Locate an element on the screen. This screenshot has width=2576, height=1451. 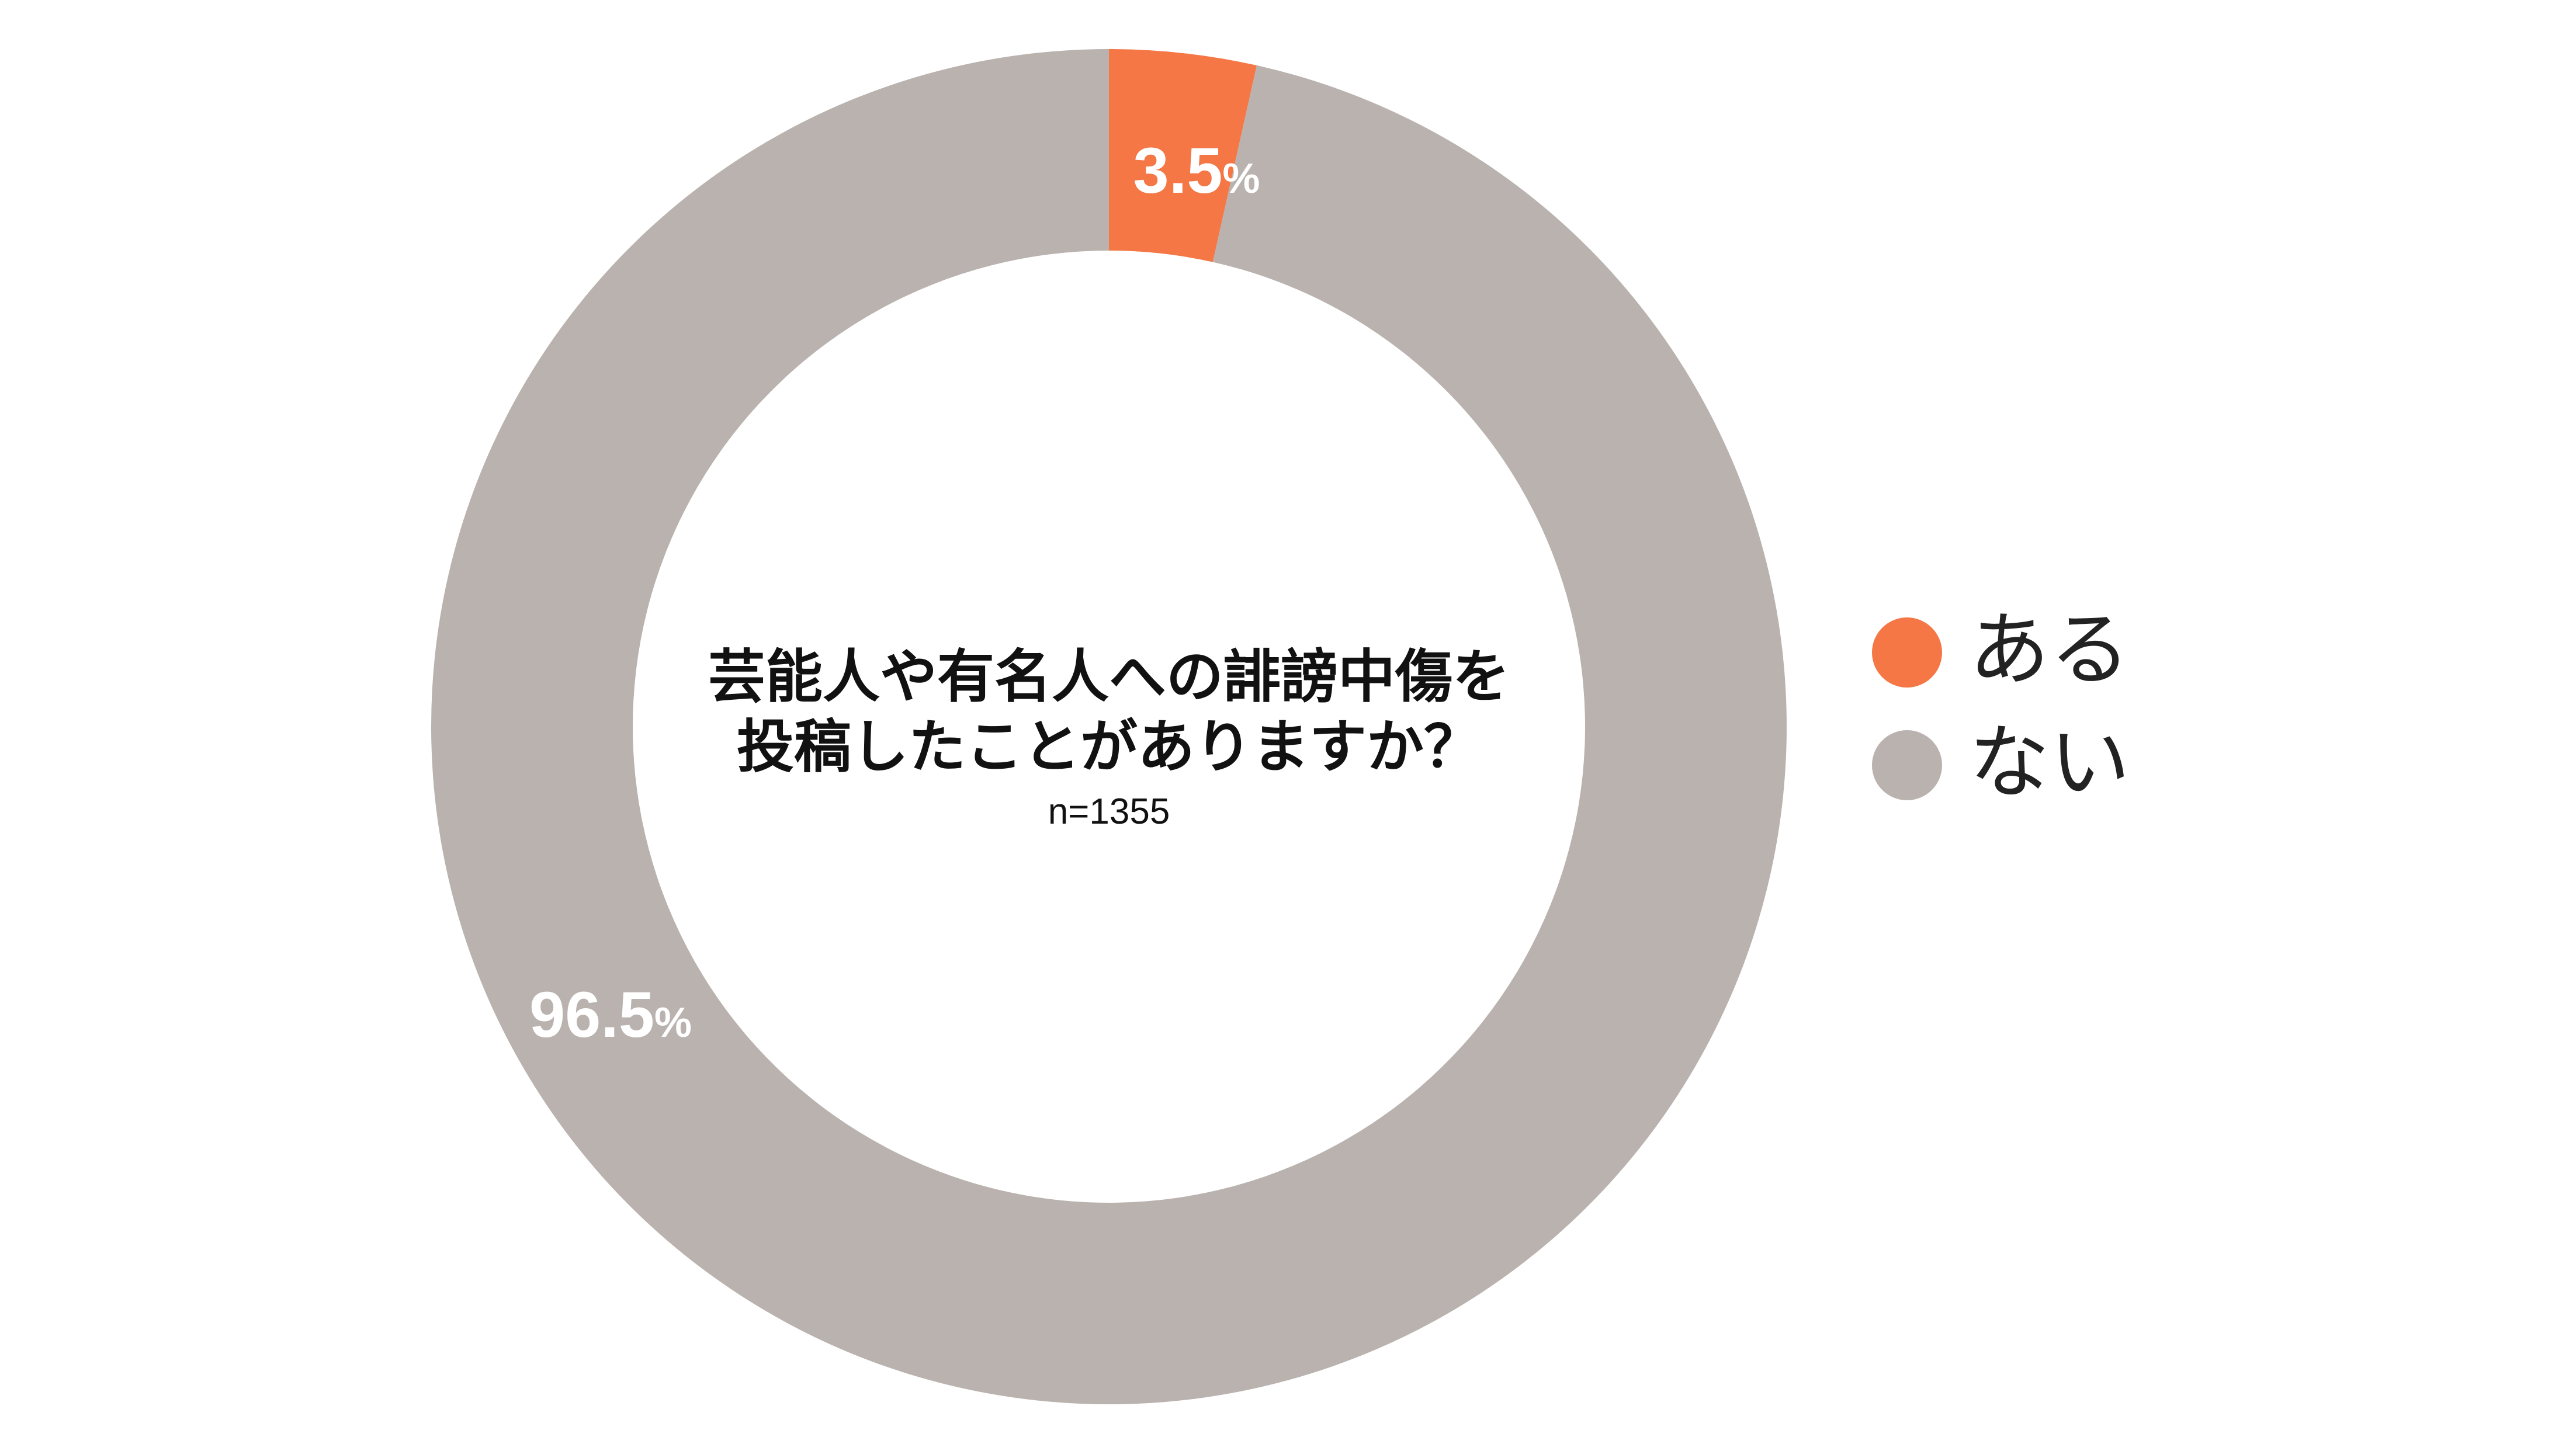
sample-size-label: n=1355 is located at coordinates (1109, 812).